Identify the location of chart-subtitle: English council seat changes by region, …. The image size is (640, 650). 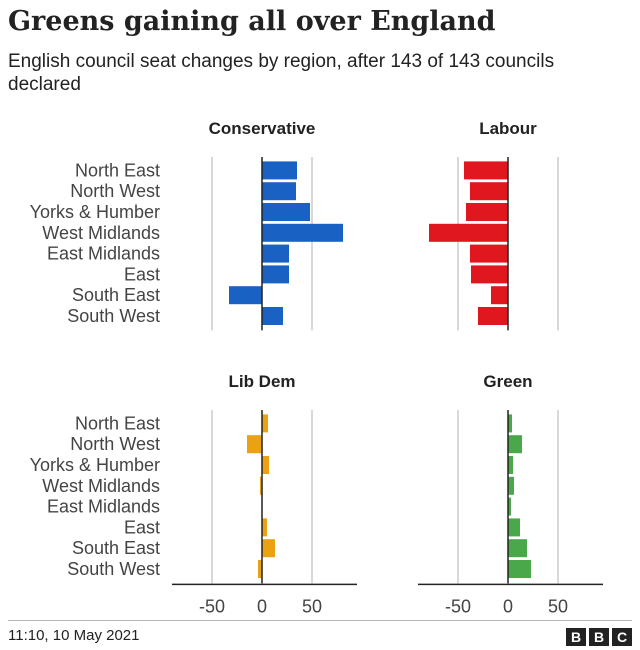
(281, 73).